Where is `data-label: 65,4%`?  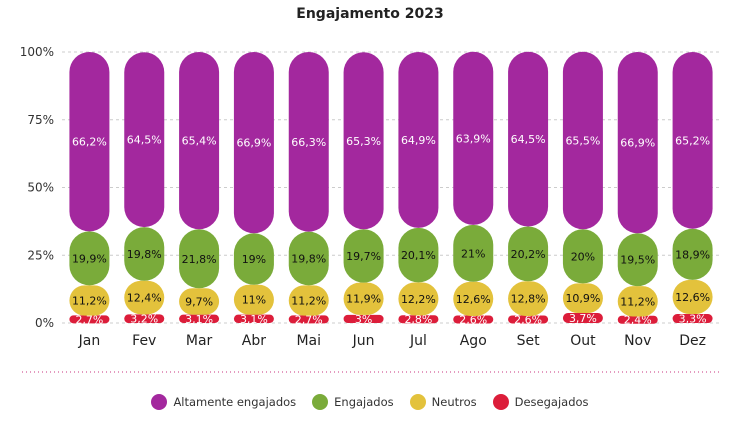 data-label: 65,4% is located at coordinates (199, 141).